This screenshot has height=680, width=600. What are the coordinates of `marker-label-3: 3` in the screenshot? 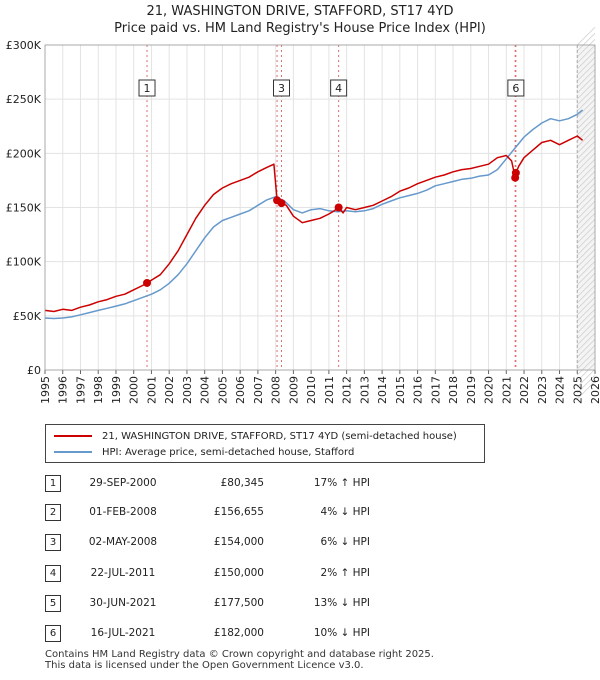 It's located at (281, 88).